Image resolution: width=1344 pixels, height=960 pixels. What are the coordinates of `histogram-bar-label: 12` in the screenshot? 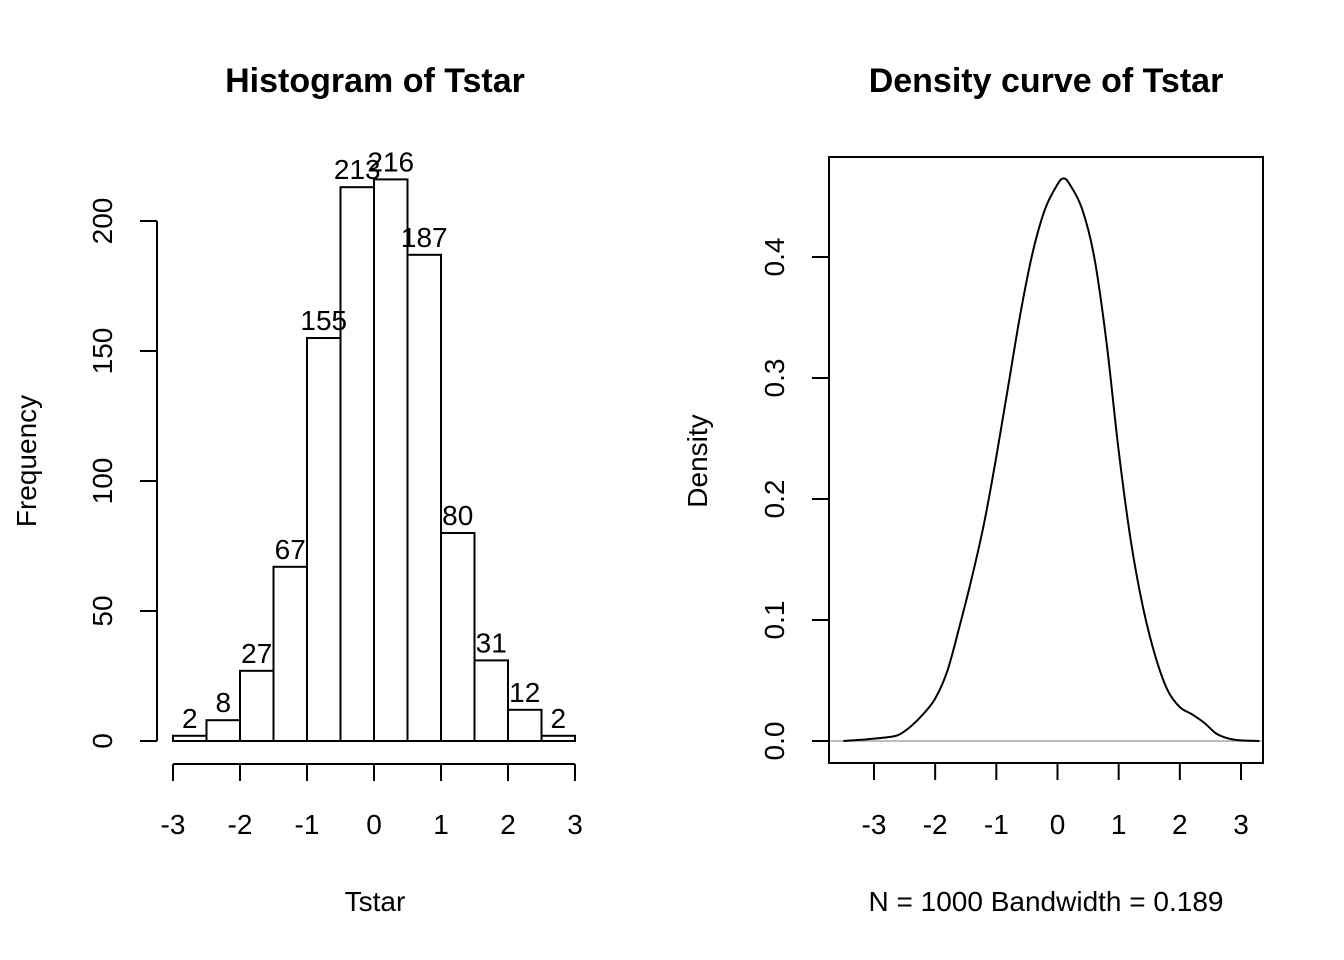 It's located at (524, 692).